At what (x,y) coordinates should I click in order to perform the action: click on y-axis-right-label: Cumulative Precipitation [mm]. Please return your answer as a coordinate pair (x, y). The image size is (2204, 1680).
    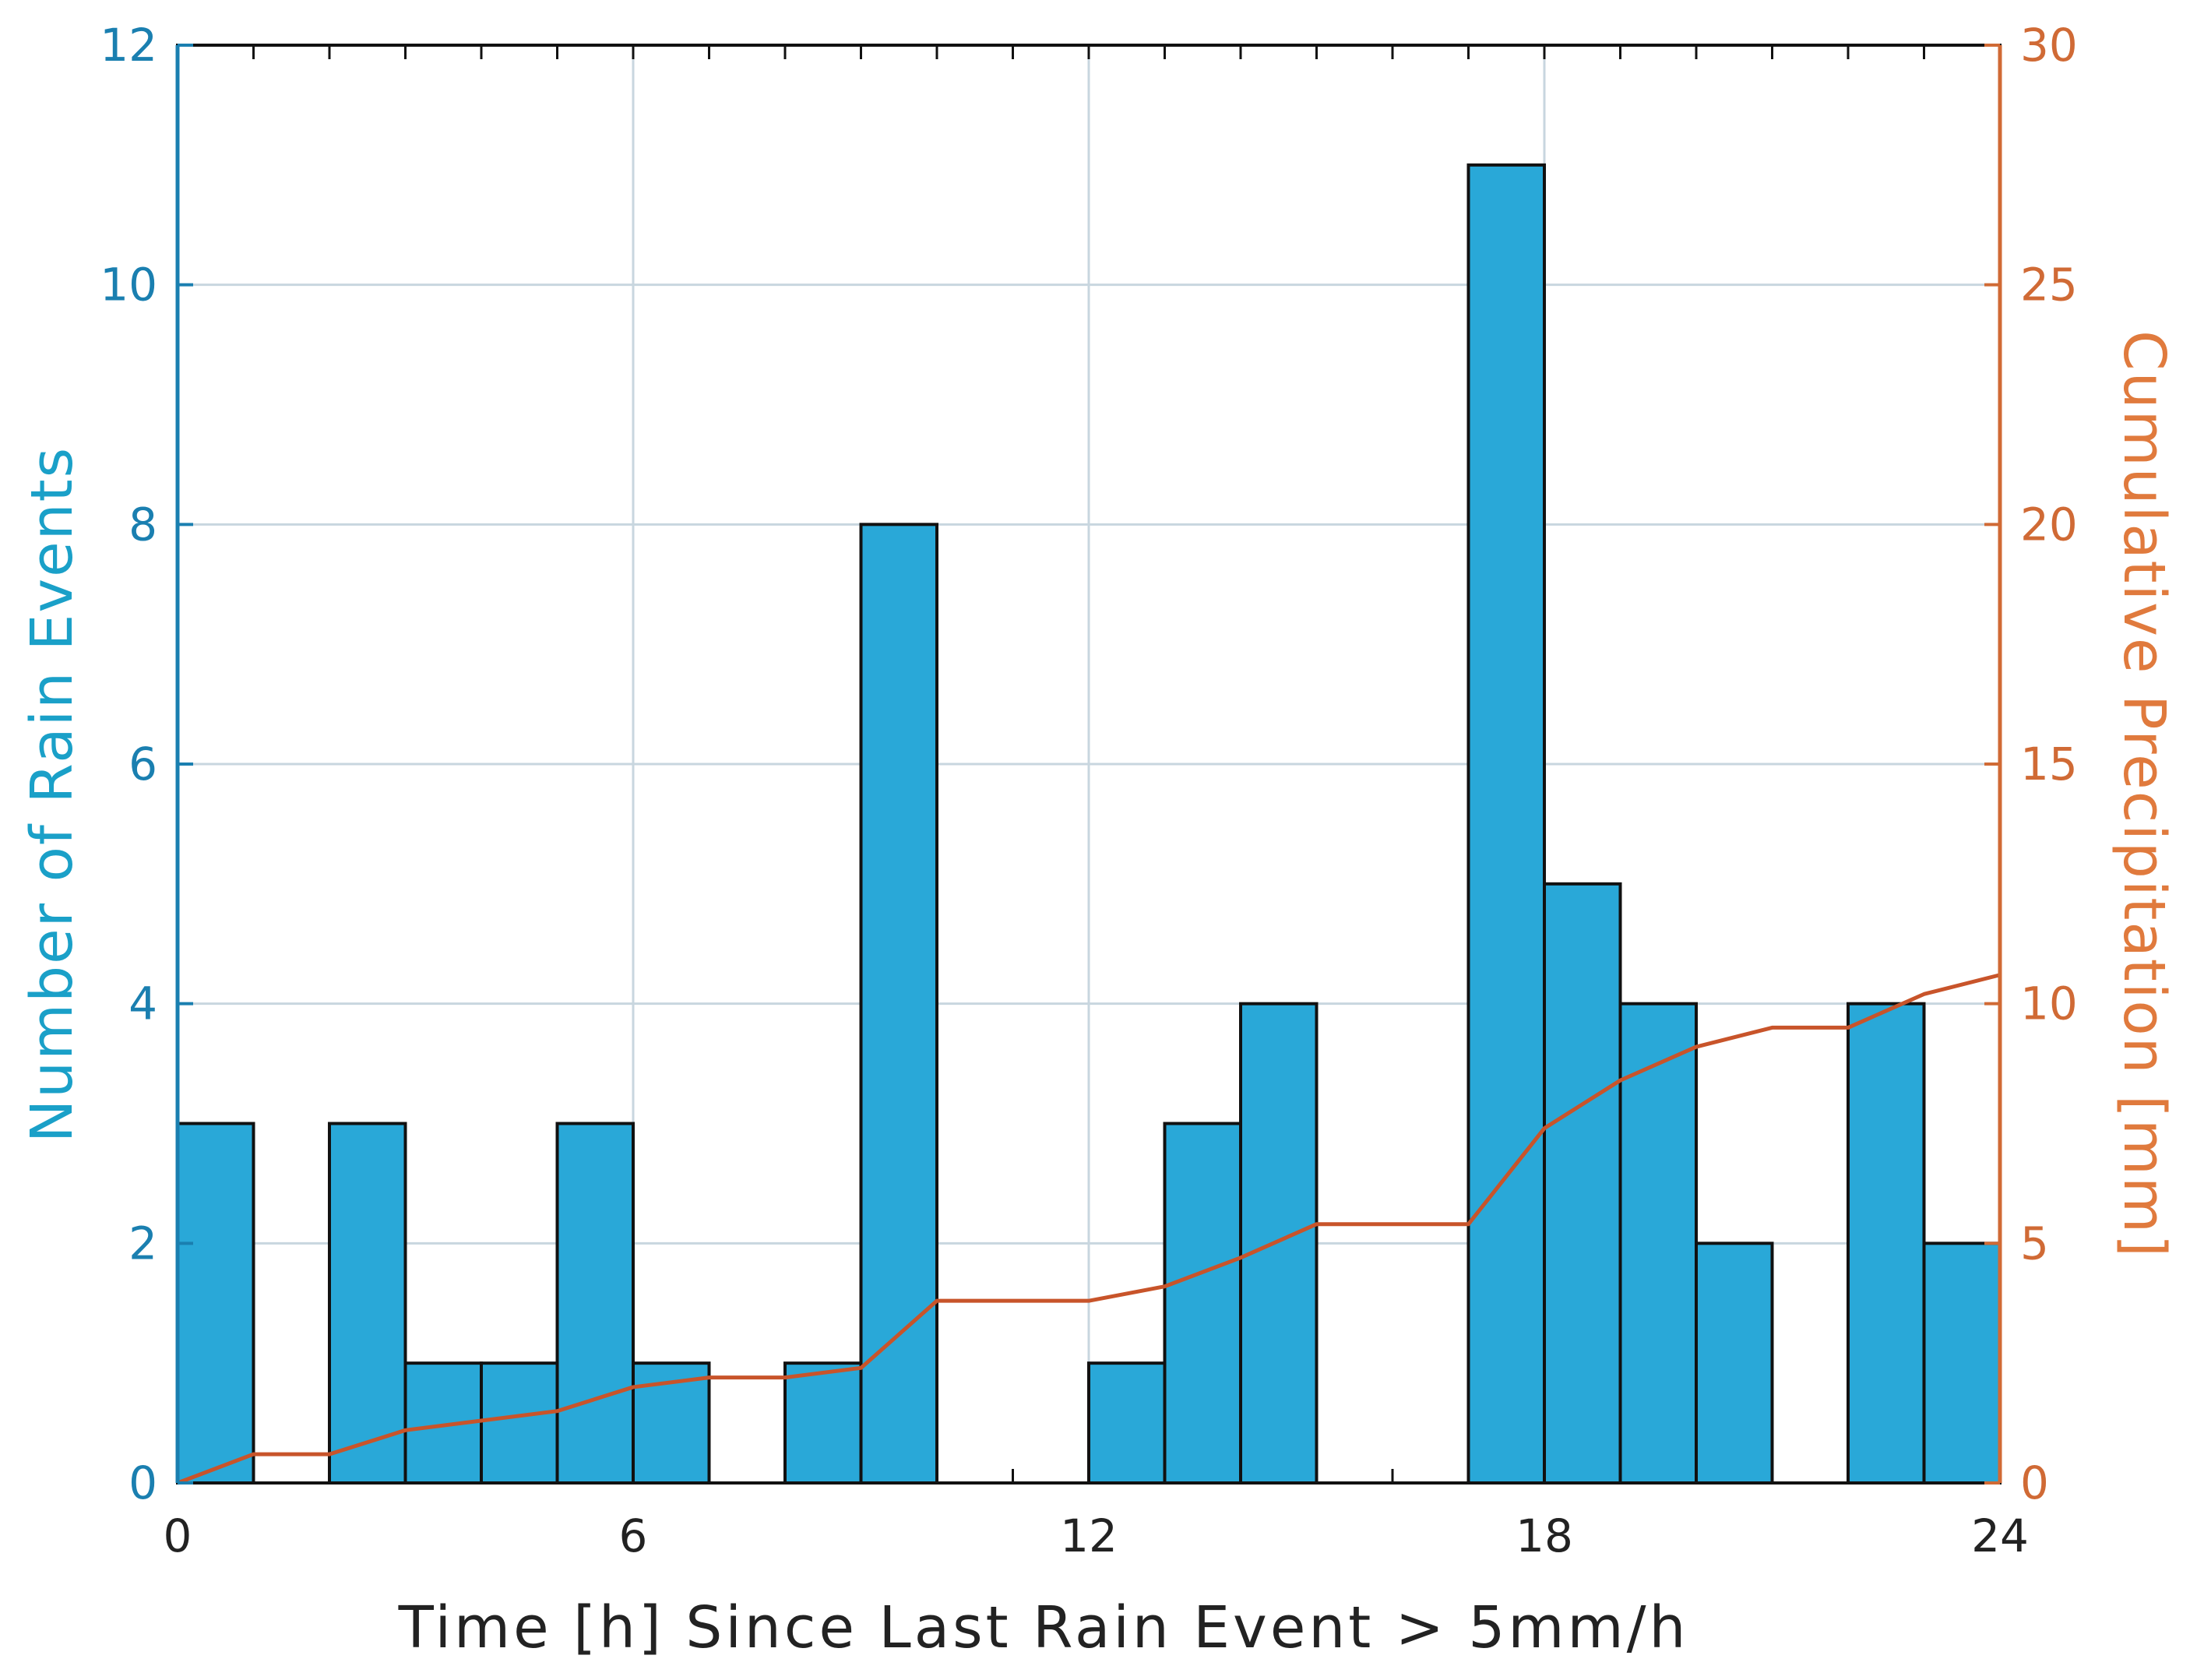
    Looking at the image, I should click on (2144, 794).